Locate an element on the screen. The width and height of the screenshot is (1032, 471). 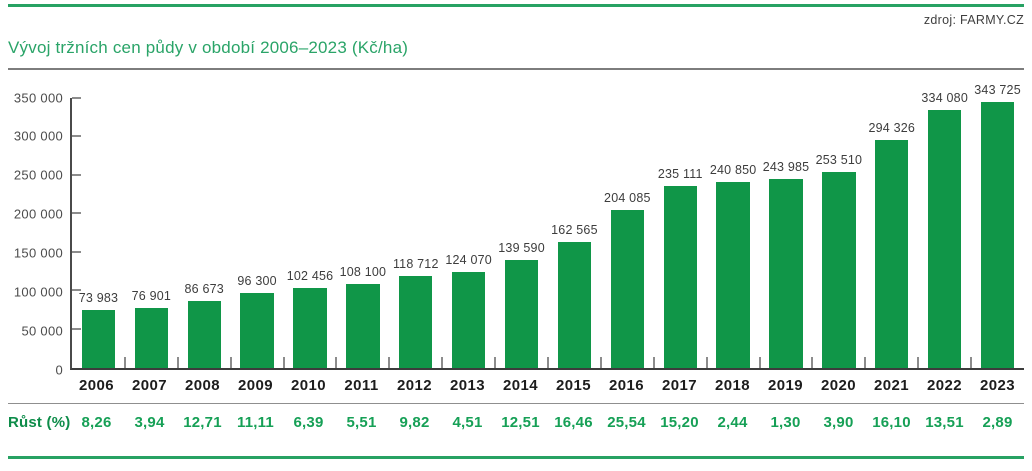
y-tick-label: 150 000 is located at coordinates (38, 253).